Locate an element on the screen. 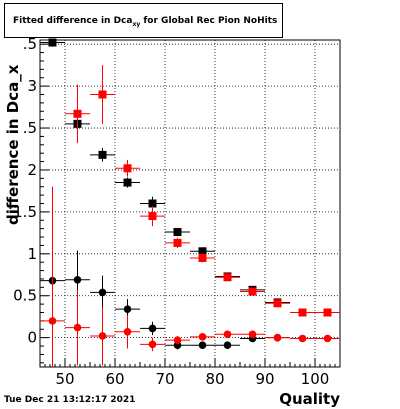  y-tick-label: 3 is located at coordinates (32, 86).